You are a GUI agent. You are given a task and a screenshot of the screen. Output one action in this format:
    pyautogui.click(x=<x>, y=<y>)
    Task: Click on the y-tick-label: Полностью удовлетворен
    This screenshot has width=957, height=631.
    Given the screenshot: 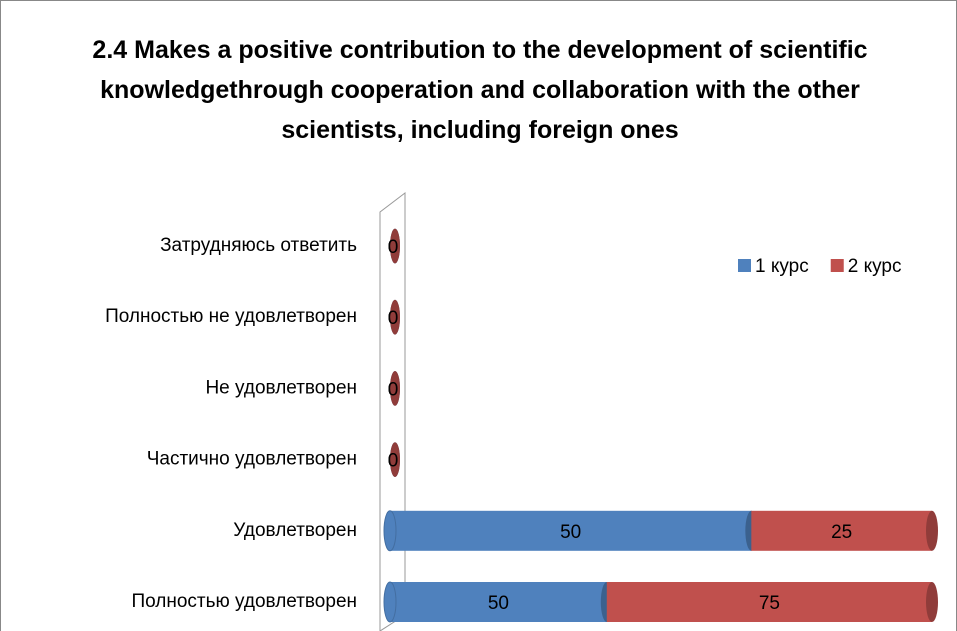 What is the action you would take?
    pyautogui.click(x=244, y=601)
    